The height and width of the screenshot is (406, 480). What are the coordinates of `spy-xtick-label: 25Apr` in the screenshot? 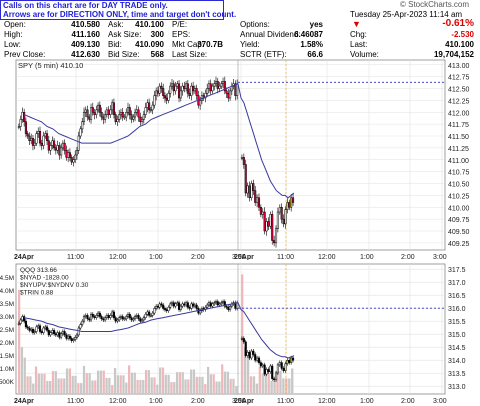 It's located at (244, 257).